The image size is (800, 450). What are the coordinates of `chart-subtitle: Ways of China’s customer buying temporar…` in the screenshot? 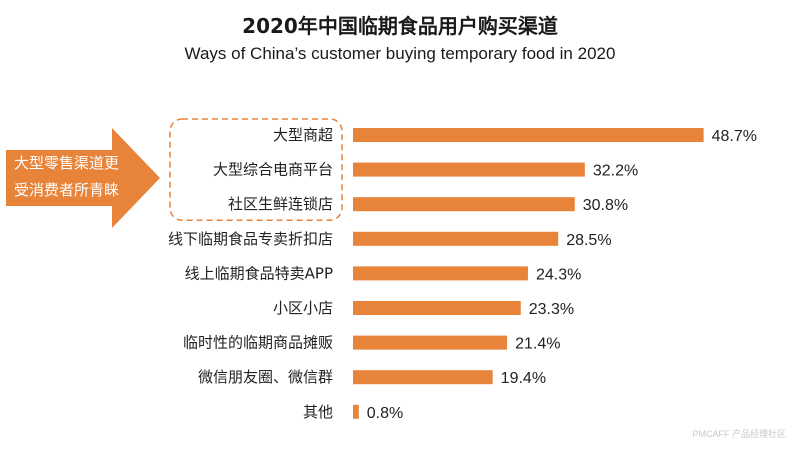 It's located at (400, 53).